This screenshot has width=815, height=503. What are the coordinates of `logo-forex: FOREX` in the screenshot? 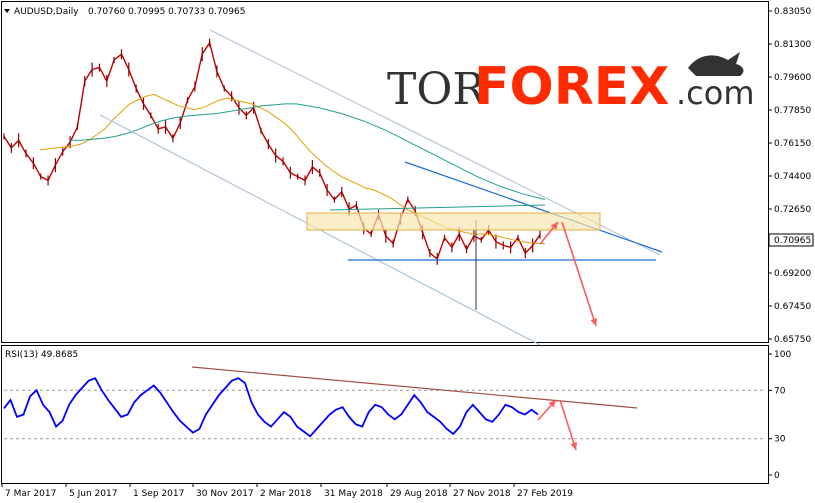 It's located at (571, 87).